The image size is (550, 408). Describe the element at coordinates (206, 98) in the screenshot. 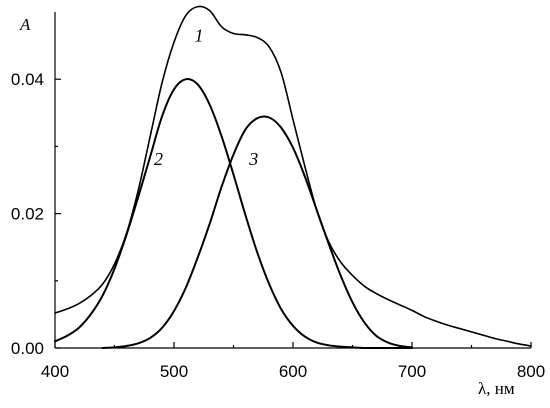

I see `curve-labels: 1 2 3` at that location.